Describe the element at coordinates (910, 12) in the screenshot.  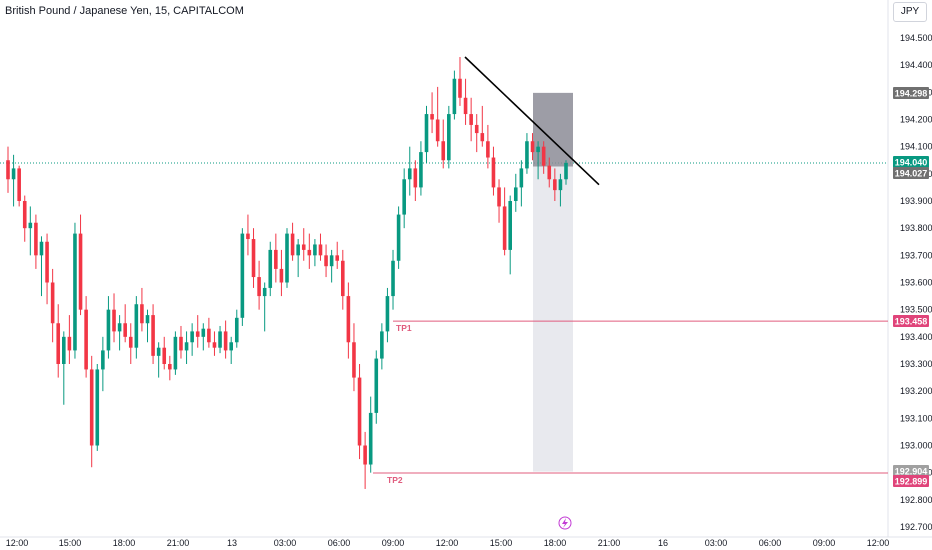
I see `currency-button: JPY` at that location.